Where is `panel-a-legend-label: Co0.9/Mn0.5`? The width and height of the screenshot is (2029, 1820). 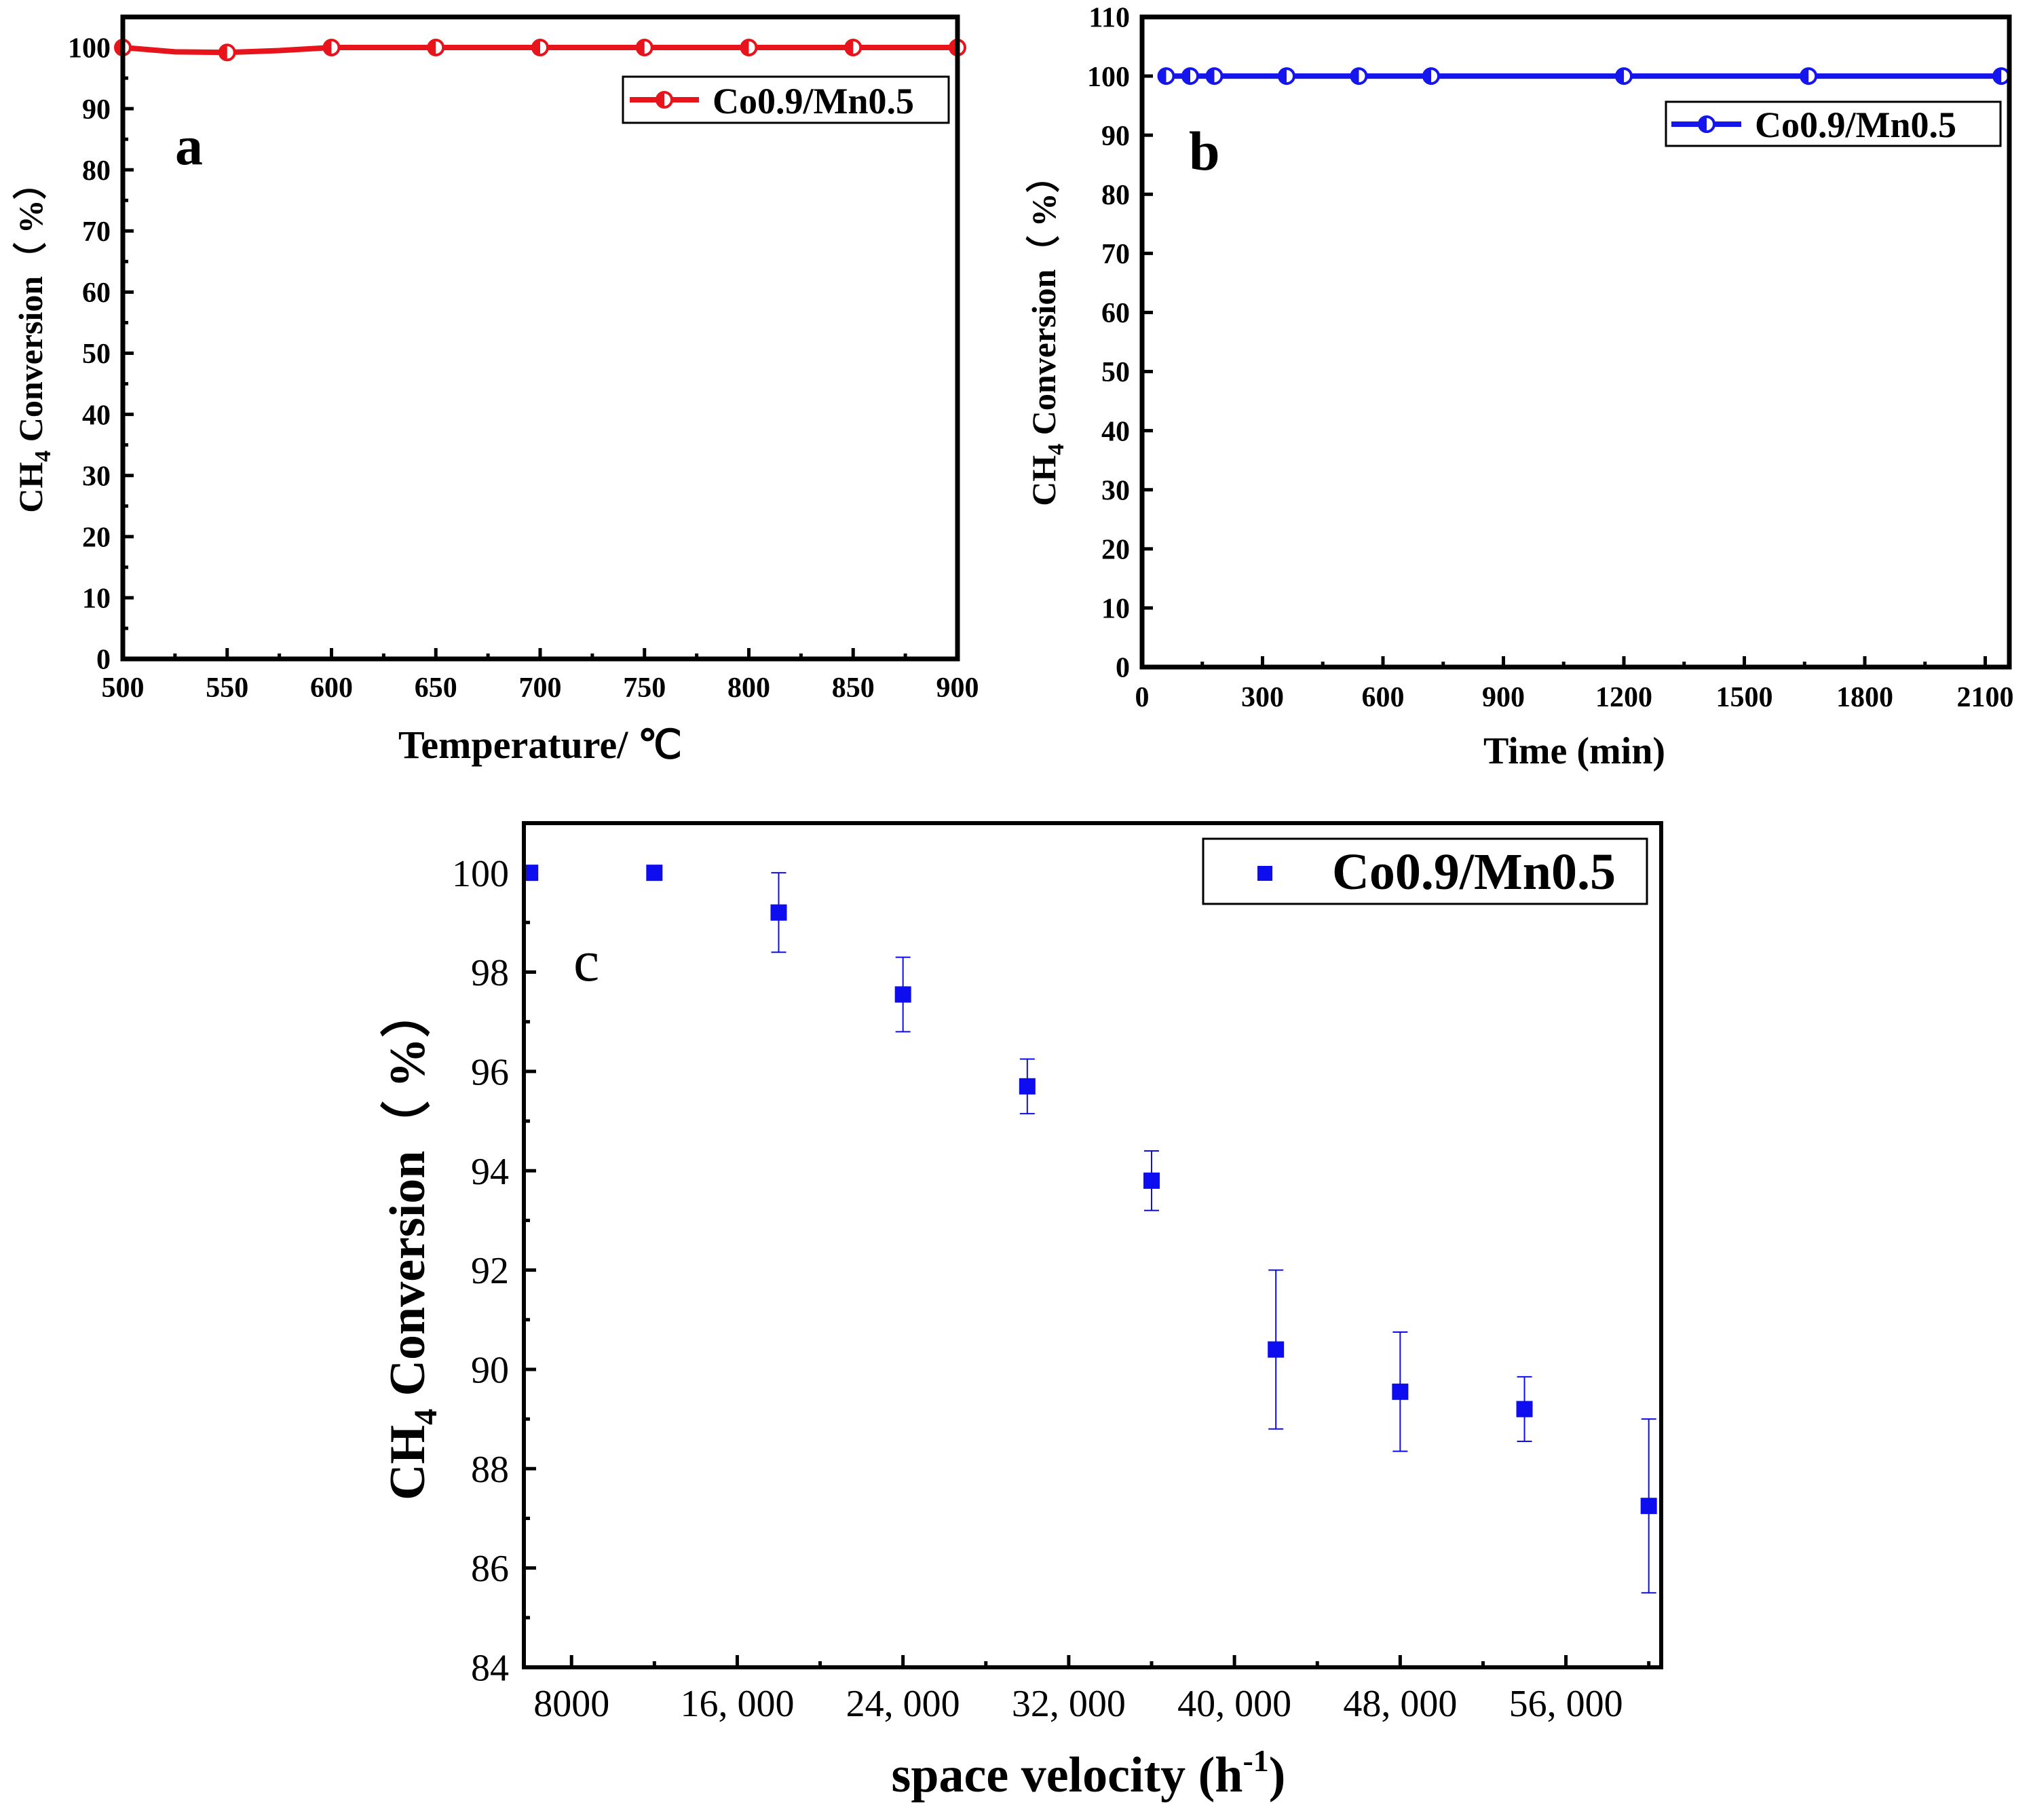 panel-a-legend-label: Co0.9/Mn0.5 is located at coordinates (813, 101).